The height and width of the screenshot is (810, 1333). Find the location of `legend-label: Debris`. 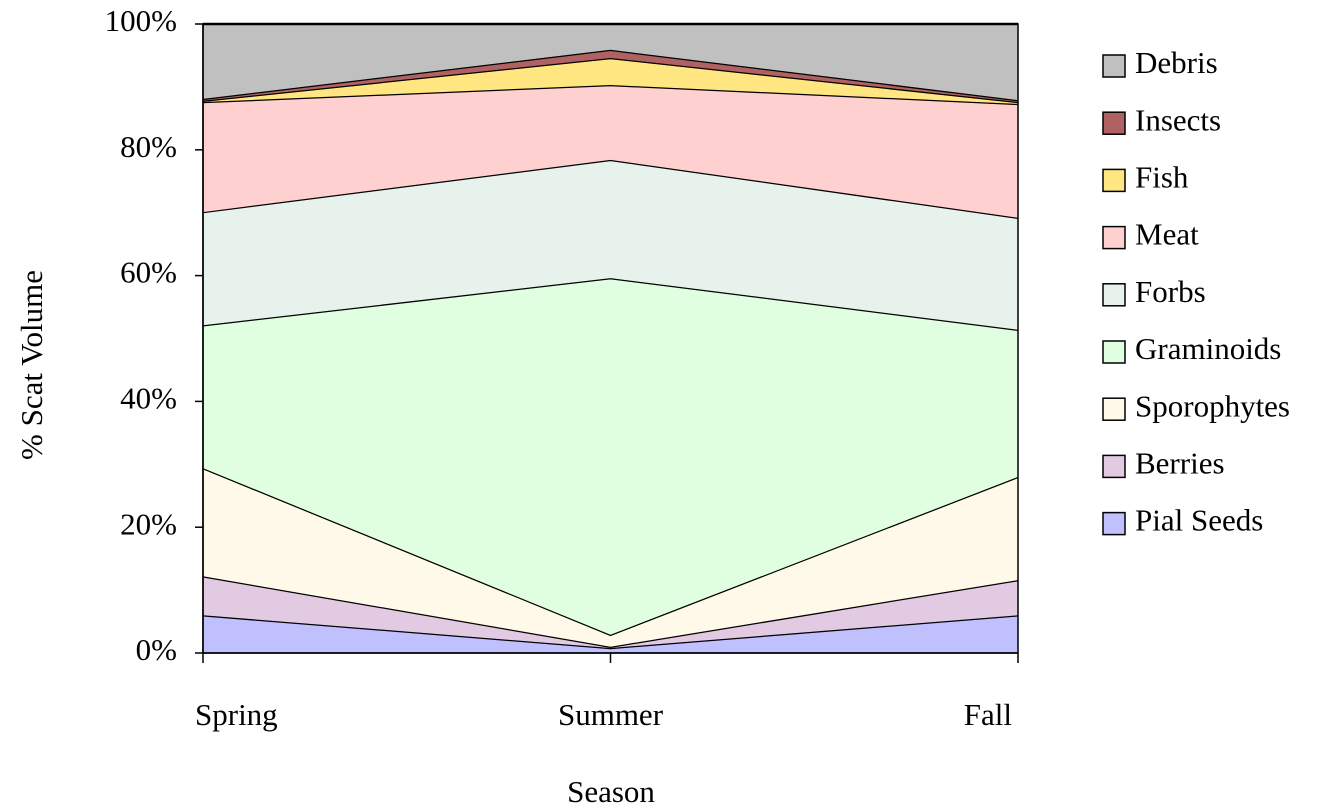

legend-label: Debris is located at coordinates (1176, 62).